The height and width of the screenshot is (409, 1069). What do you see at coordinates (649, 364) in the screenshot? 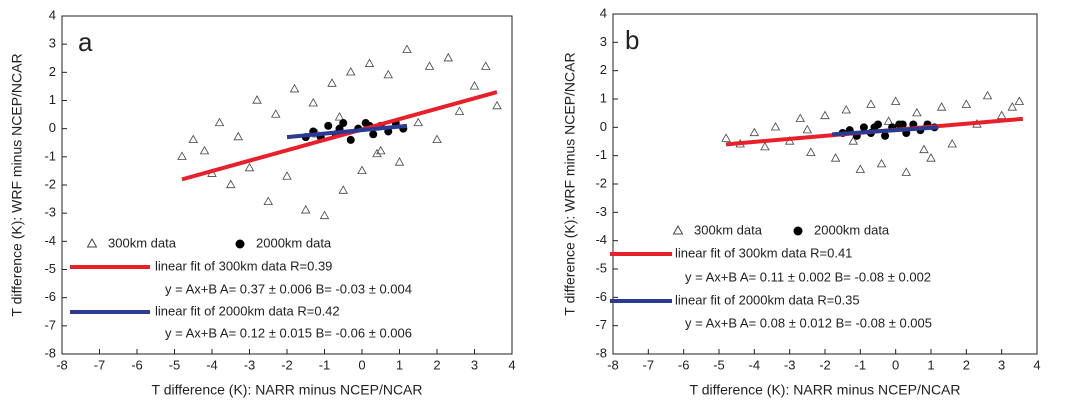
I see `x-tick-label: -7` at bounding box center [649, 364].